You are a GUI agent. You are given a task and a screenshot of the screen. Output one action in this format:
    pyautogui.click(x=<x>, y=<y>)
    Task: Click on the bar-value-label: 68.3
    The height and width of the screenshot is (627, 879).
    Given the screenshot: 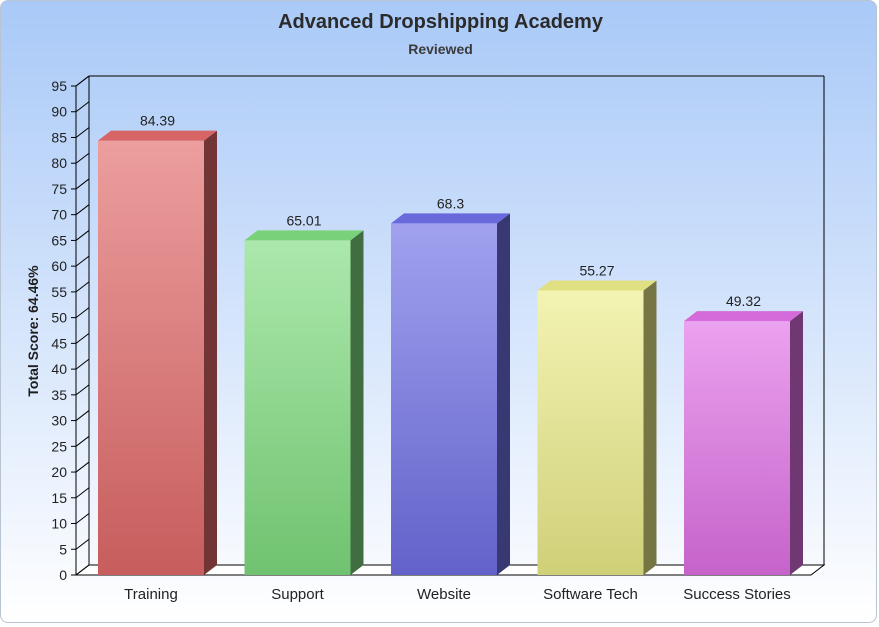 What is the action you would take?
    pyautogui.click(x=450, y=203)
    